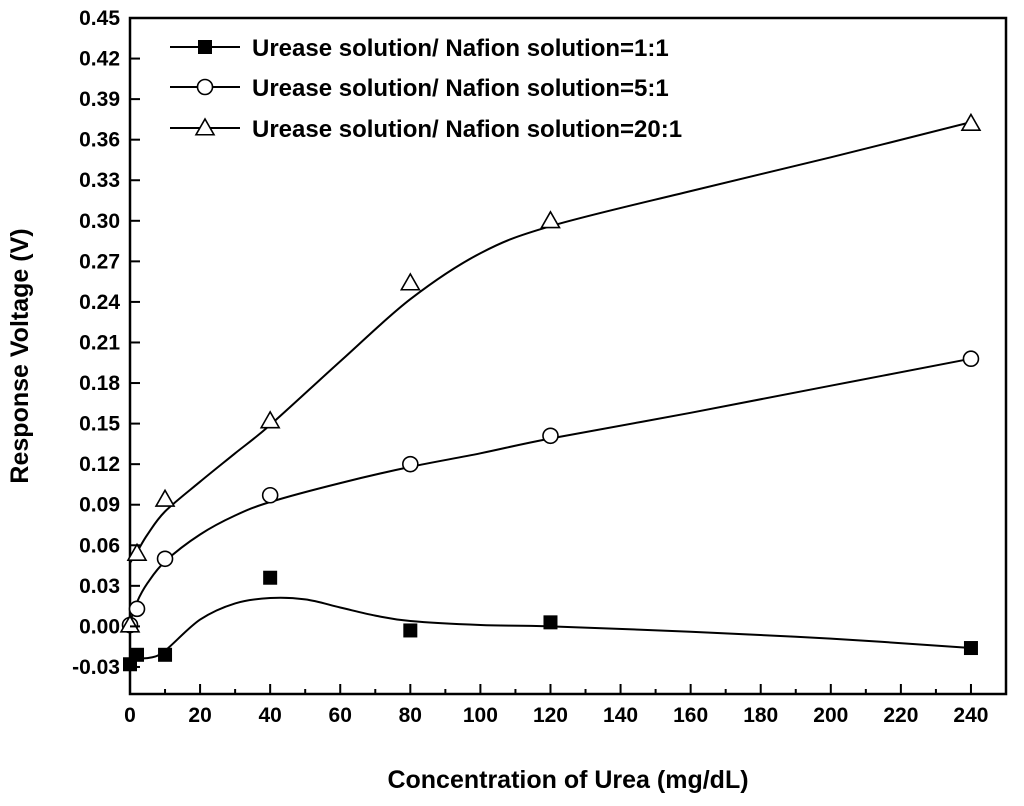 This screenshot has height=806, width=1024. Describe the element at coordinates (99, 180) in the screenshot. I see `y-tick-label: 0.33` at that location.